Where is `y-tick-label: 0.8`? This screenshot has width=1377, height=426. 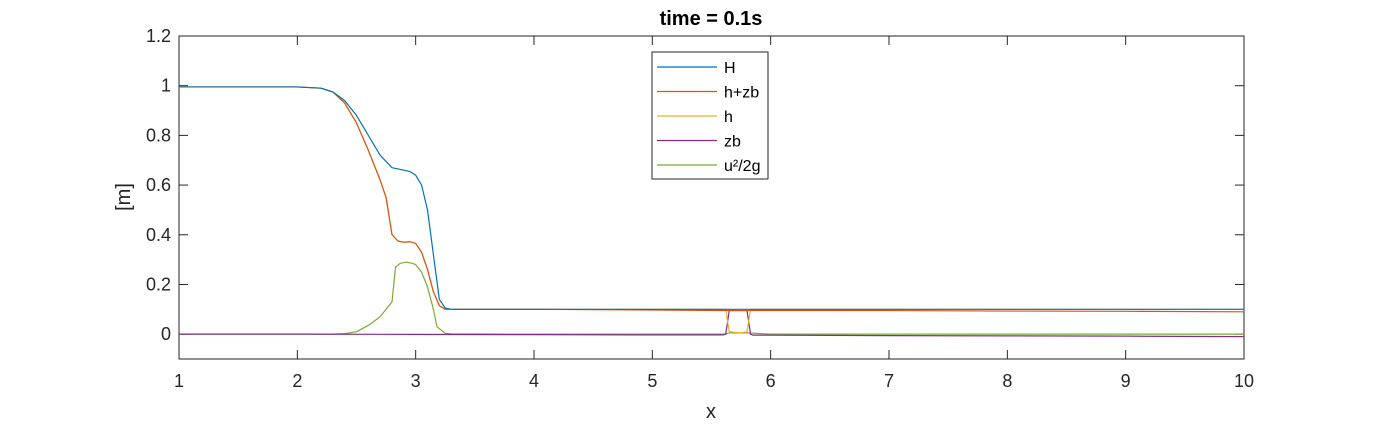
y-tick-label: 0.8 is located at coordinates (158, 135).